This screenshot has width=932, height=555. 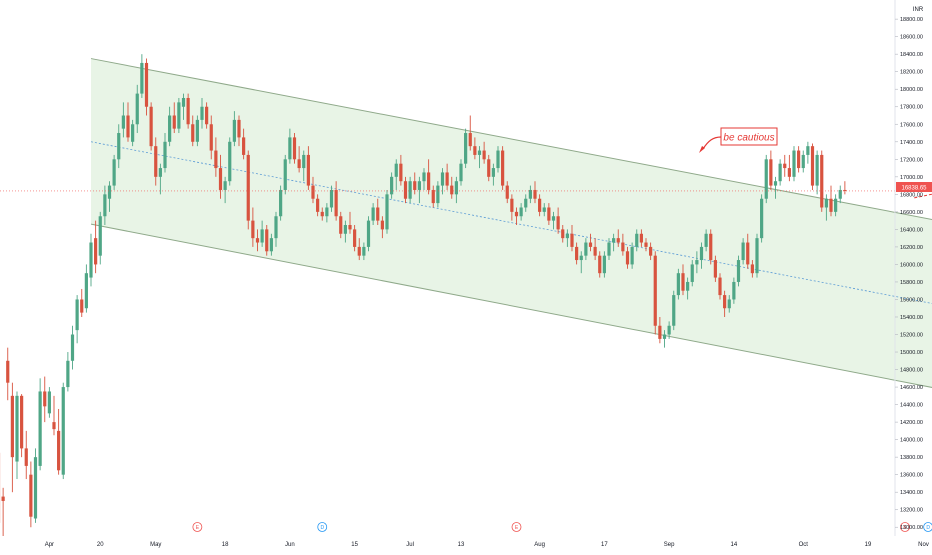 I want to click on price-tick-label: 16800.00, so click(x=911, y=195).